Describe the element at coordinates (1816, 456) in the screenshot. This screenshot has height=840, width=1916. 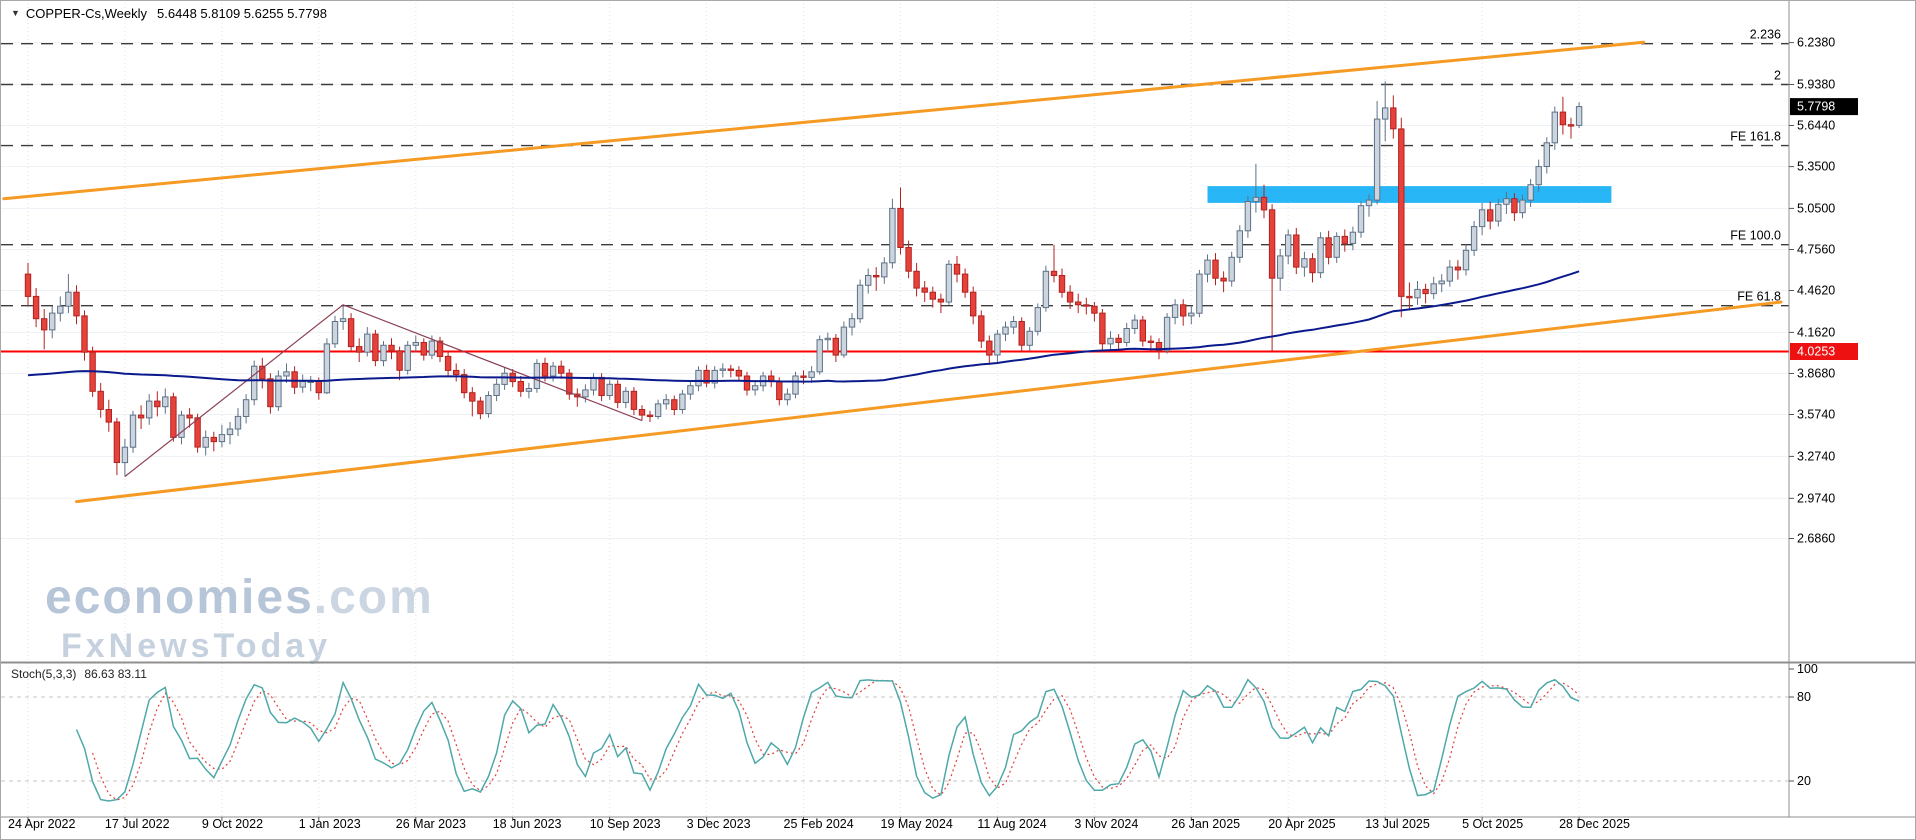
I see `price-tick-label: 3.2740` at that location.